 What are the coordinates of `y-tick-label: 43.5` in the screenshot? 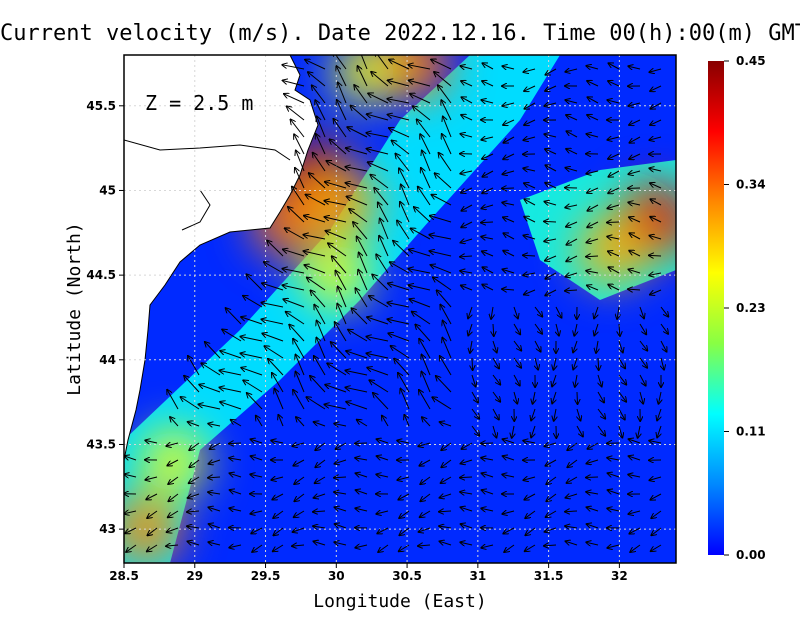 It's located at (101, 444).